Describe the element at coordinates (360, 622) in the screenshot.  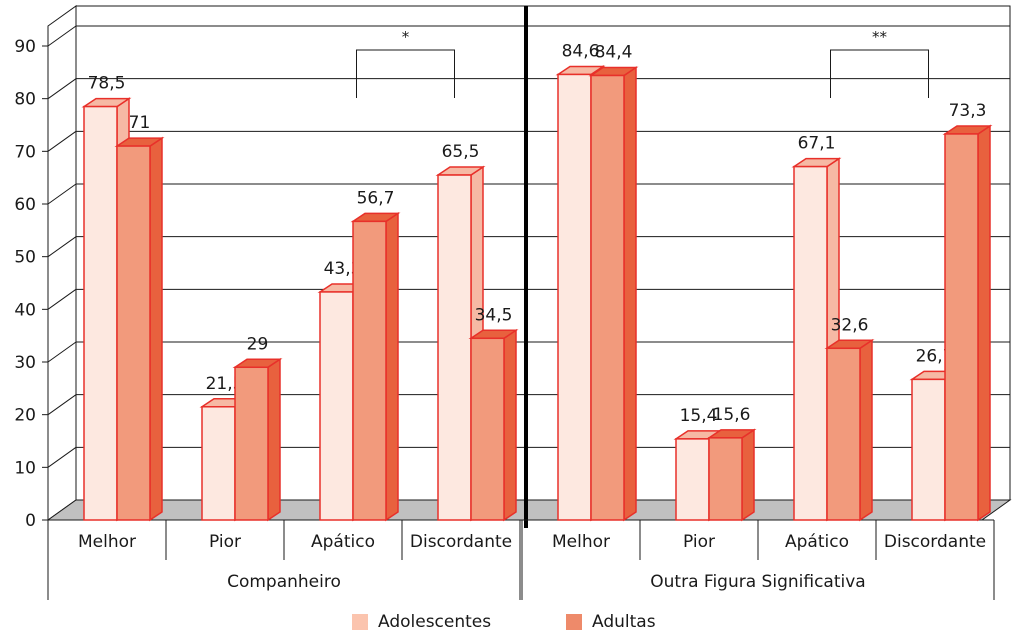
I see `legend-swatch-adolescentes` at that location.